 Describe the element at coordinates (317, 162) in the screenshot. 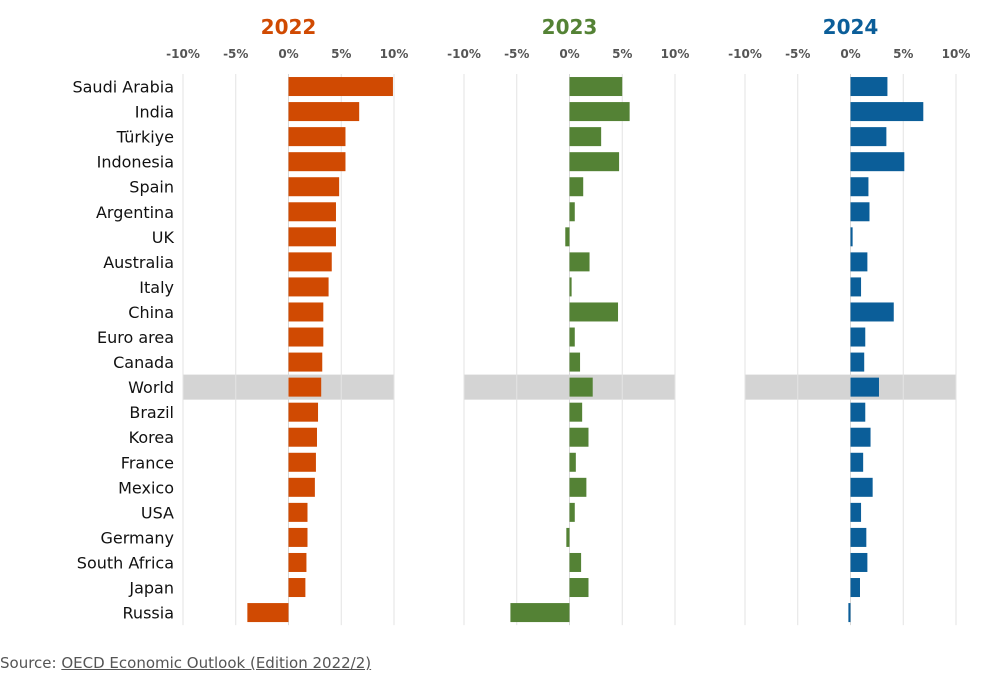

I see `bar-2022-indonesia` at that location.